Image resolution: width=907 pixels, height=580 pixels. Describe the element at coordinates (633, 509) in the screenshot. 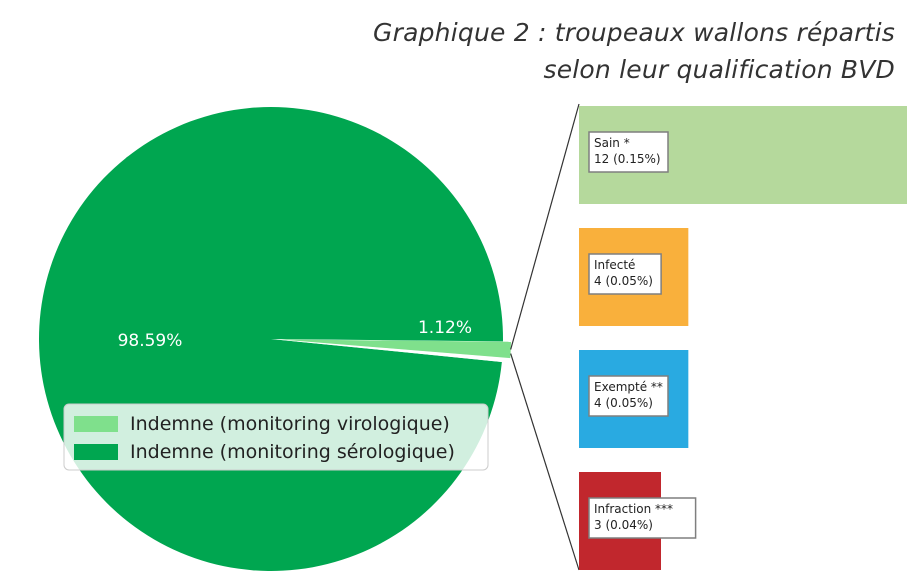

I see `bar-infraction-category-label: Infraction ***` at that location.